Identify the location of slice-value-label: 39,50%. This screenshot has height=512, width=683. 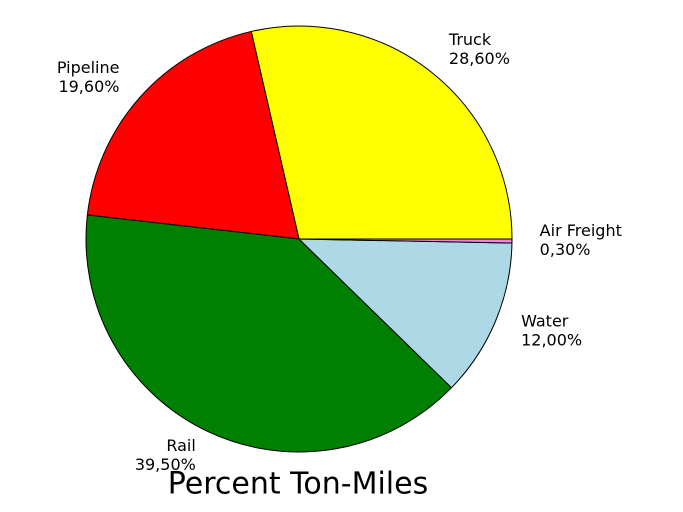
(165, 464).